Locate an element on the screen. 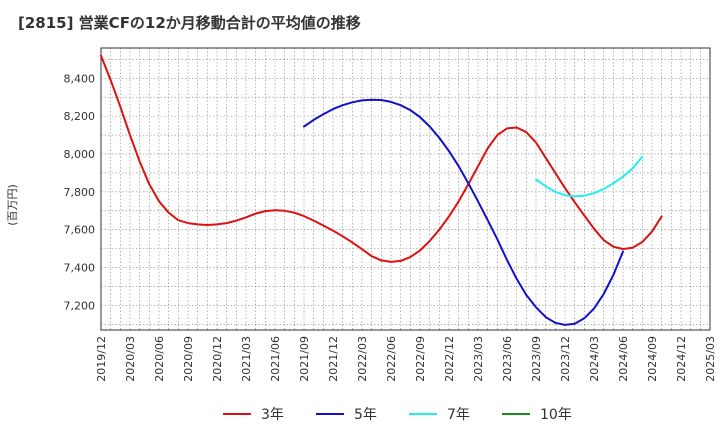 This screenshot has height=440, width=720. x-tick-label: 2020/06 is located at coordinates (159, 359).